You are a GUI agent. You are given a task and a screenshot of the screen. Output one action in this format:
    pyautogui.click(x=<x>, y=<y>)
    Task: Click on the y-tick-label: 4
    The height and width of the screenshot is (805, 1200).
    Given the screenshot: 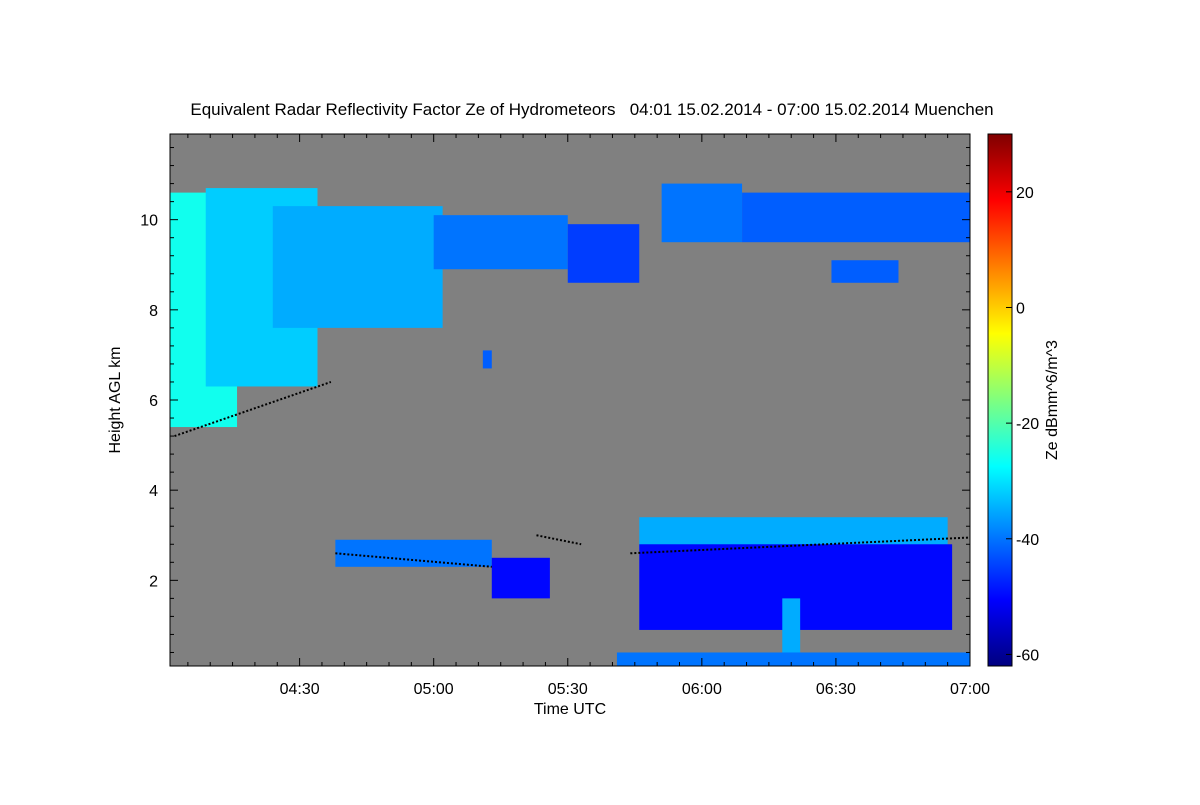 What is the action you would take?
    pyautogui.click(x=153, y=491)
    